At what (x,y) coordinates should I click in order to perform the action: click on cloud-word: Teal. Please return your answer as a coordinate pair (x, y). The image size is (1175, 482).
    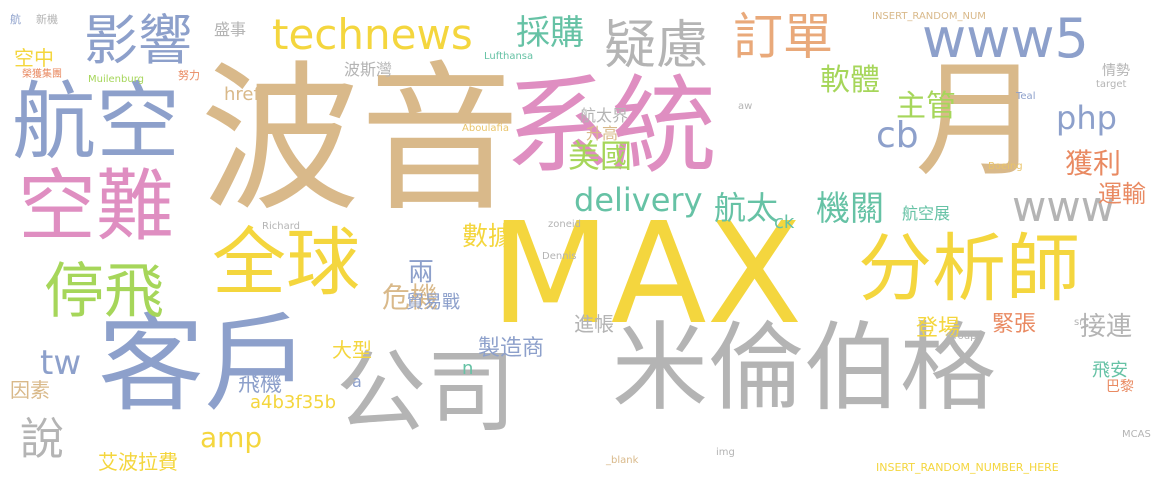
    Looking at the image, I should click on (1026, 96).